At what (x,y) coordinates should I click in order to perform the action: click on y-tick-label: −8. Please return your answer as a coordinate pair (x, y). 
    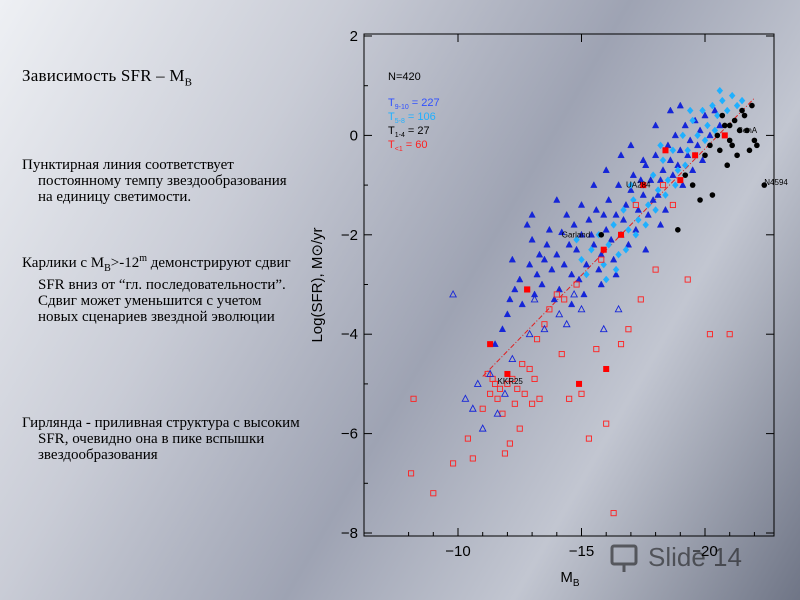
    Looking at the image, I should click on (349, 533).